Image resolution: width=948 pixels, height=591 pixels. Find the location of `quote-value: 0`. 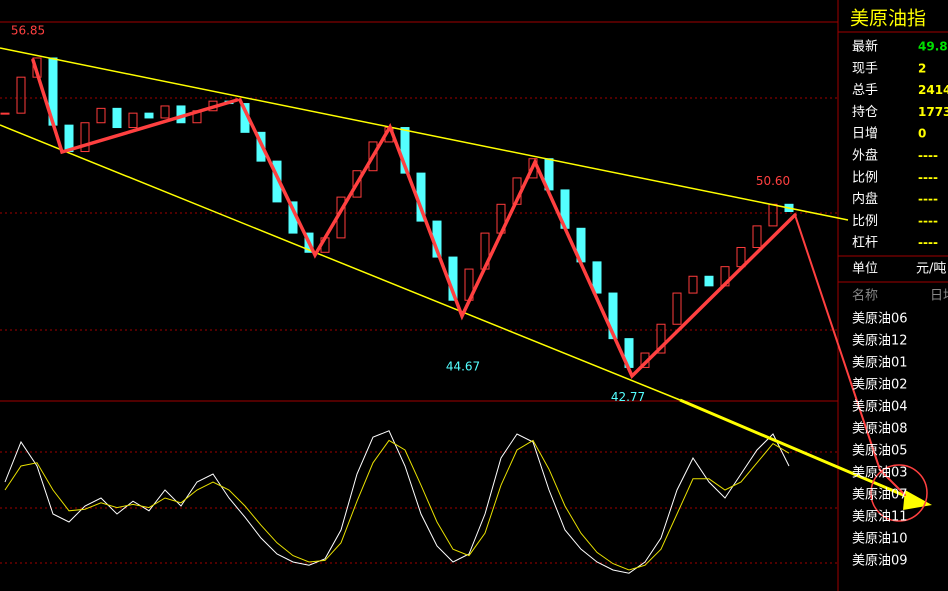

quote-value: 0 is located at coordinates (922, 134).